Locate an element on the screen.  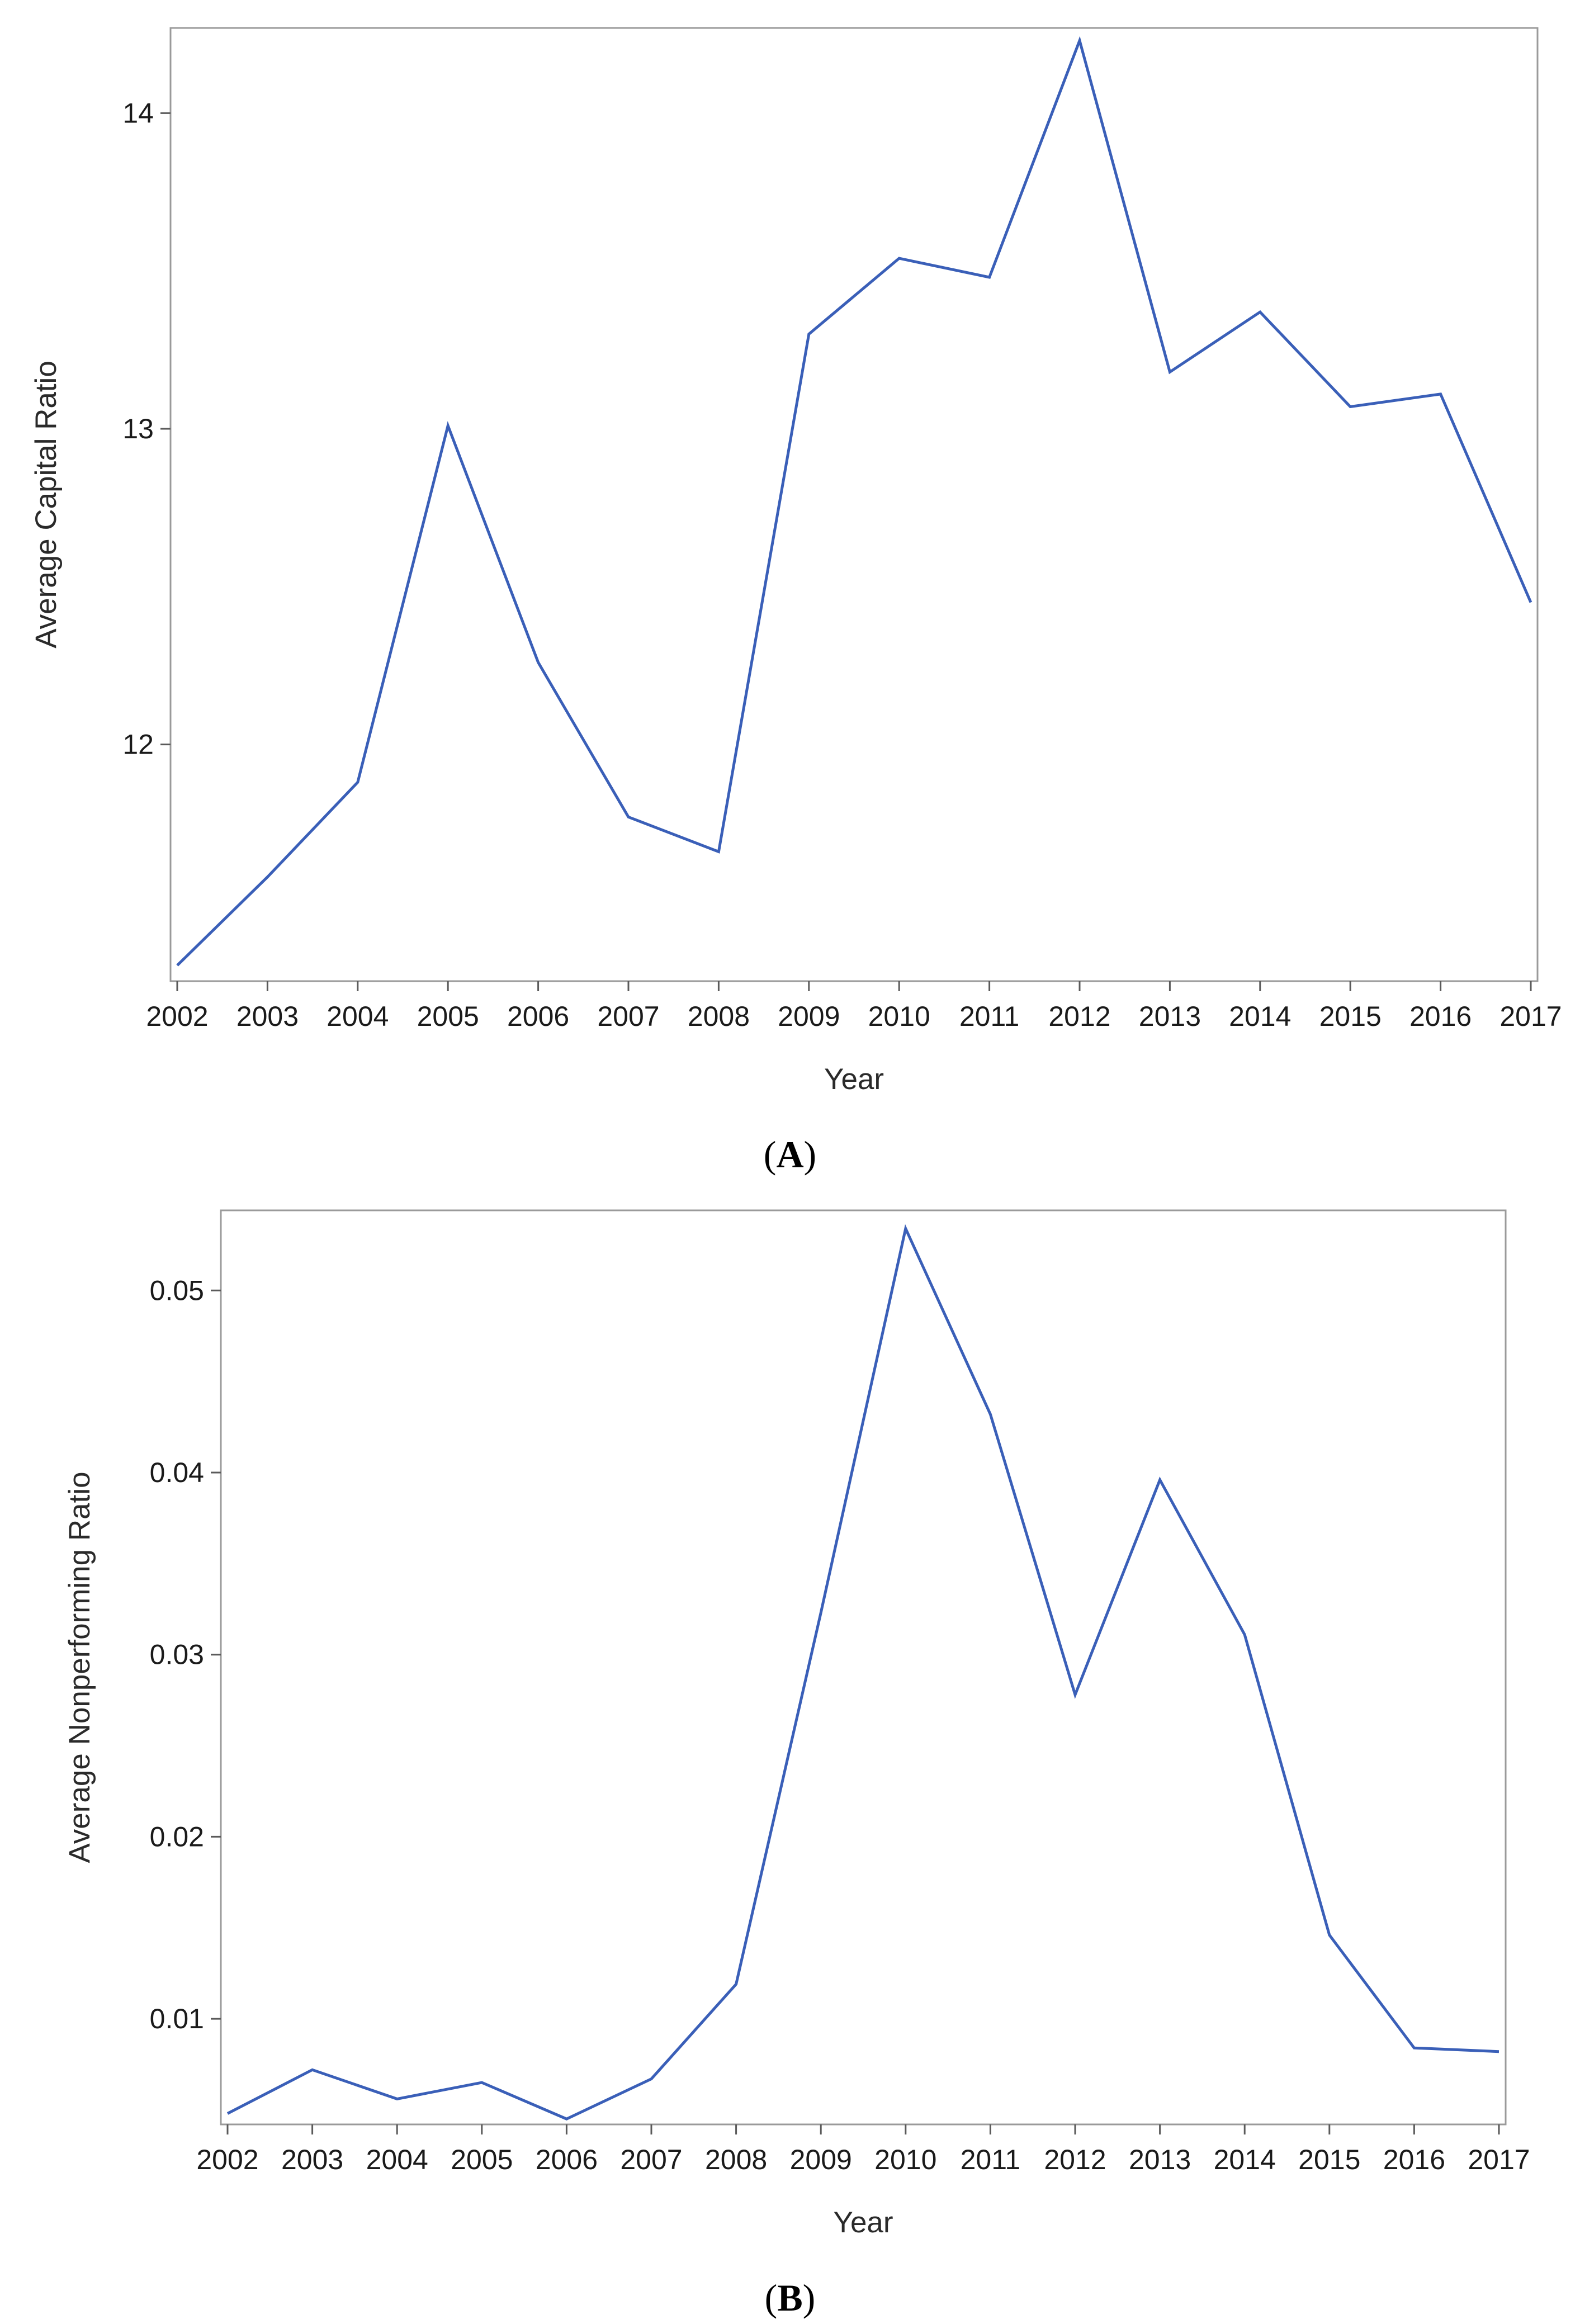
y-tick-label: 0.03 is located at coordinates (177, 1654).